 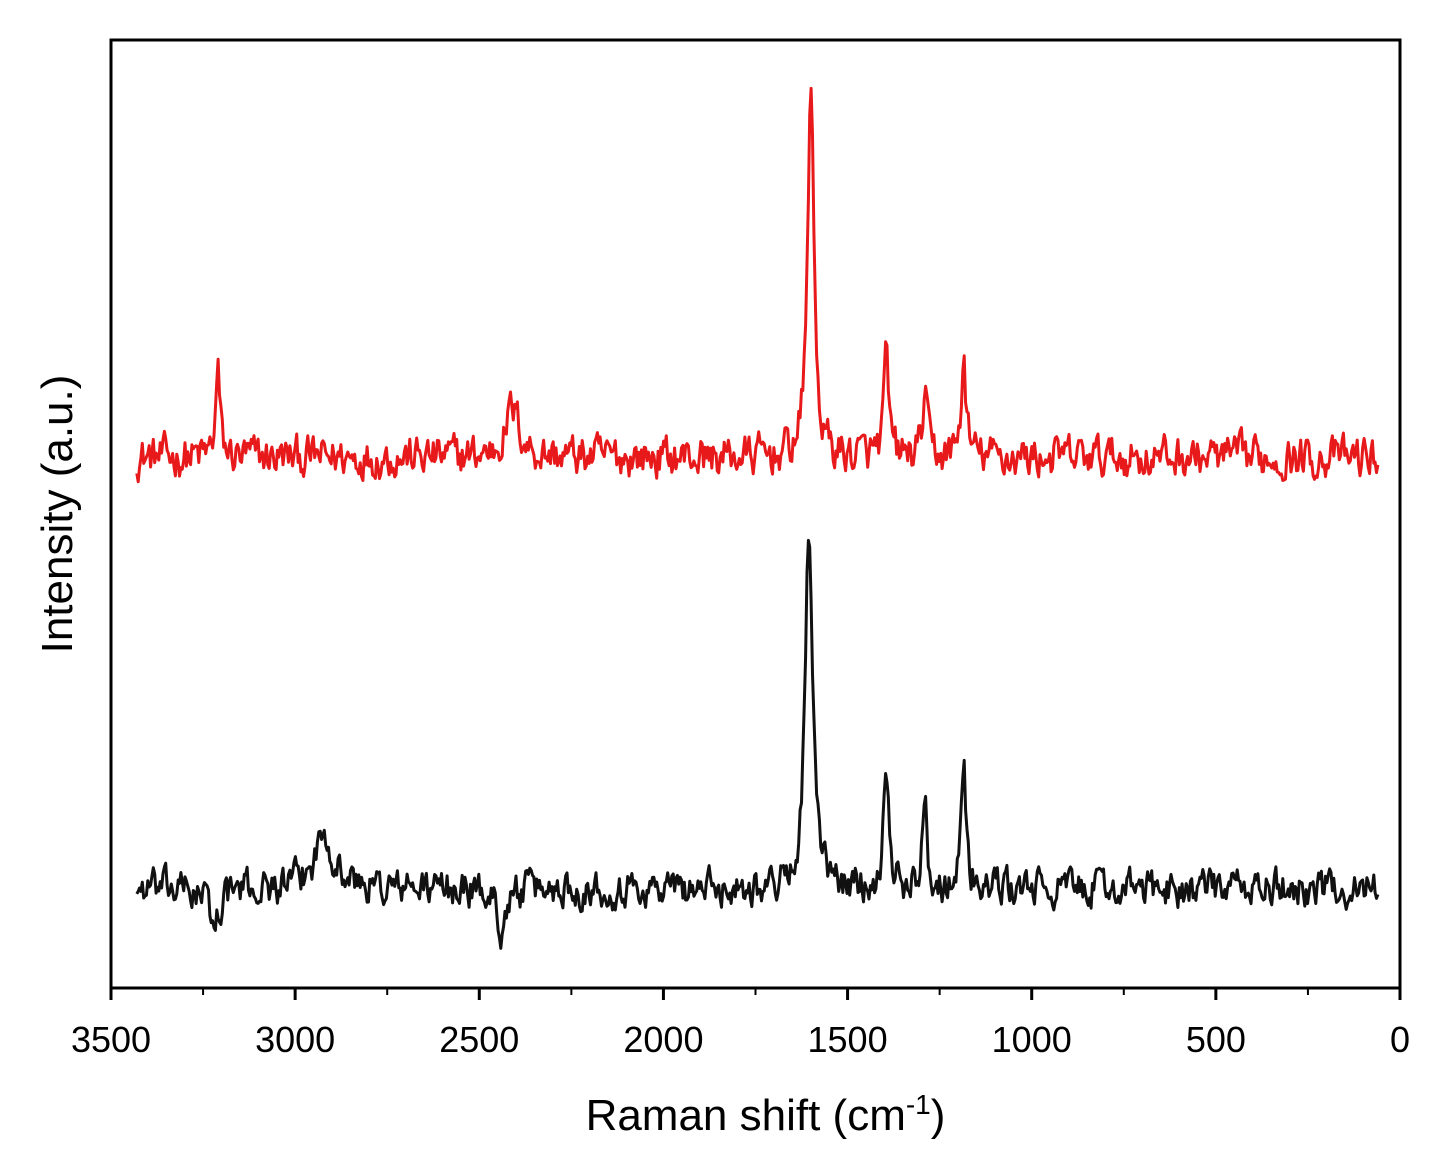 I want to click on y-axis-label: Intensity (a.u.), so click(x=57, y=514).